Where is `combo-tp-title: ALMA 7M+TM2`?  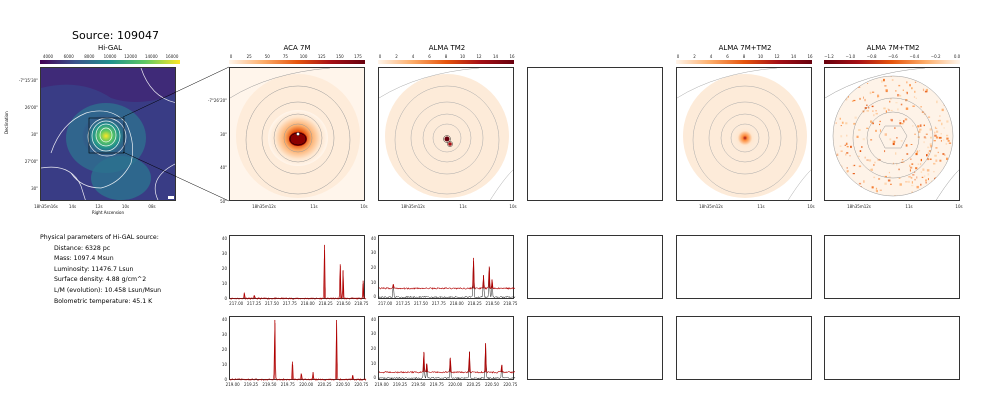 combo-tp-title: ALMA 7M+TM2 is located at coordinates (893, 48).